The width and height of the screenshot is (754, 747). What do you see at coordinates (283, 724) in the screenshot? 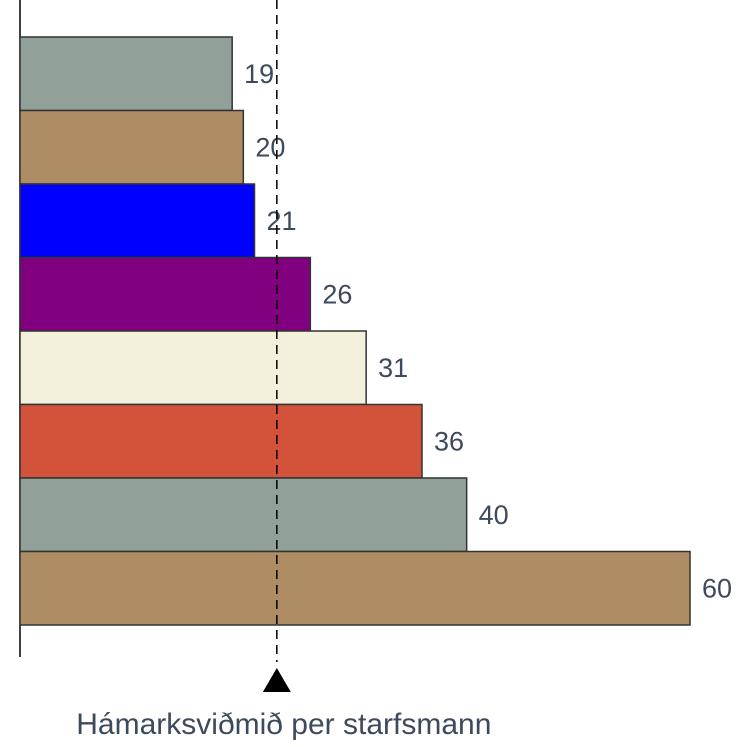
I see `reference-label: Hámarksviðmið per starfsmann` at bounding box center [283, 724].